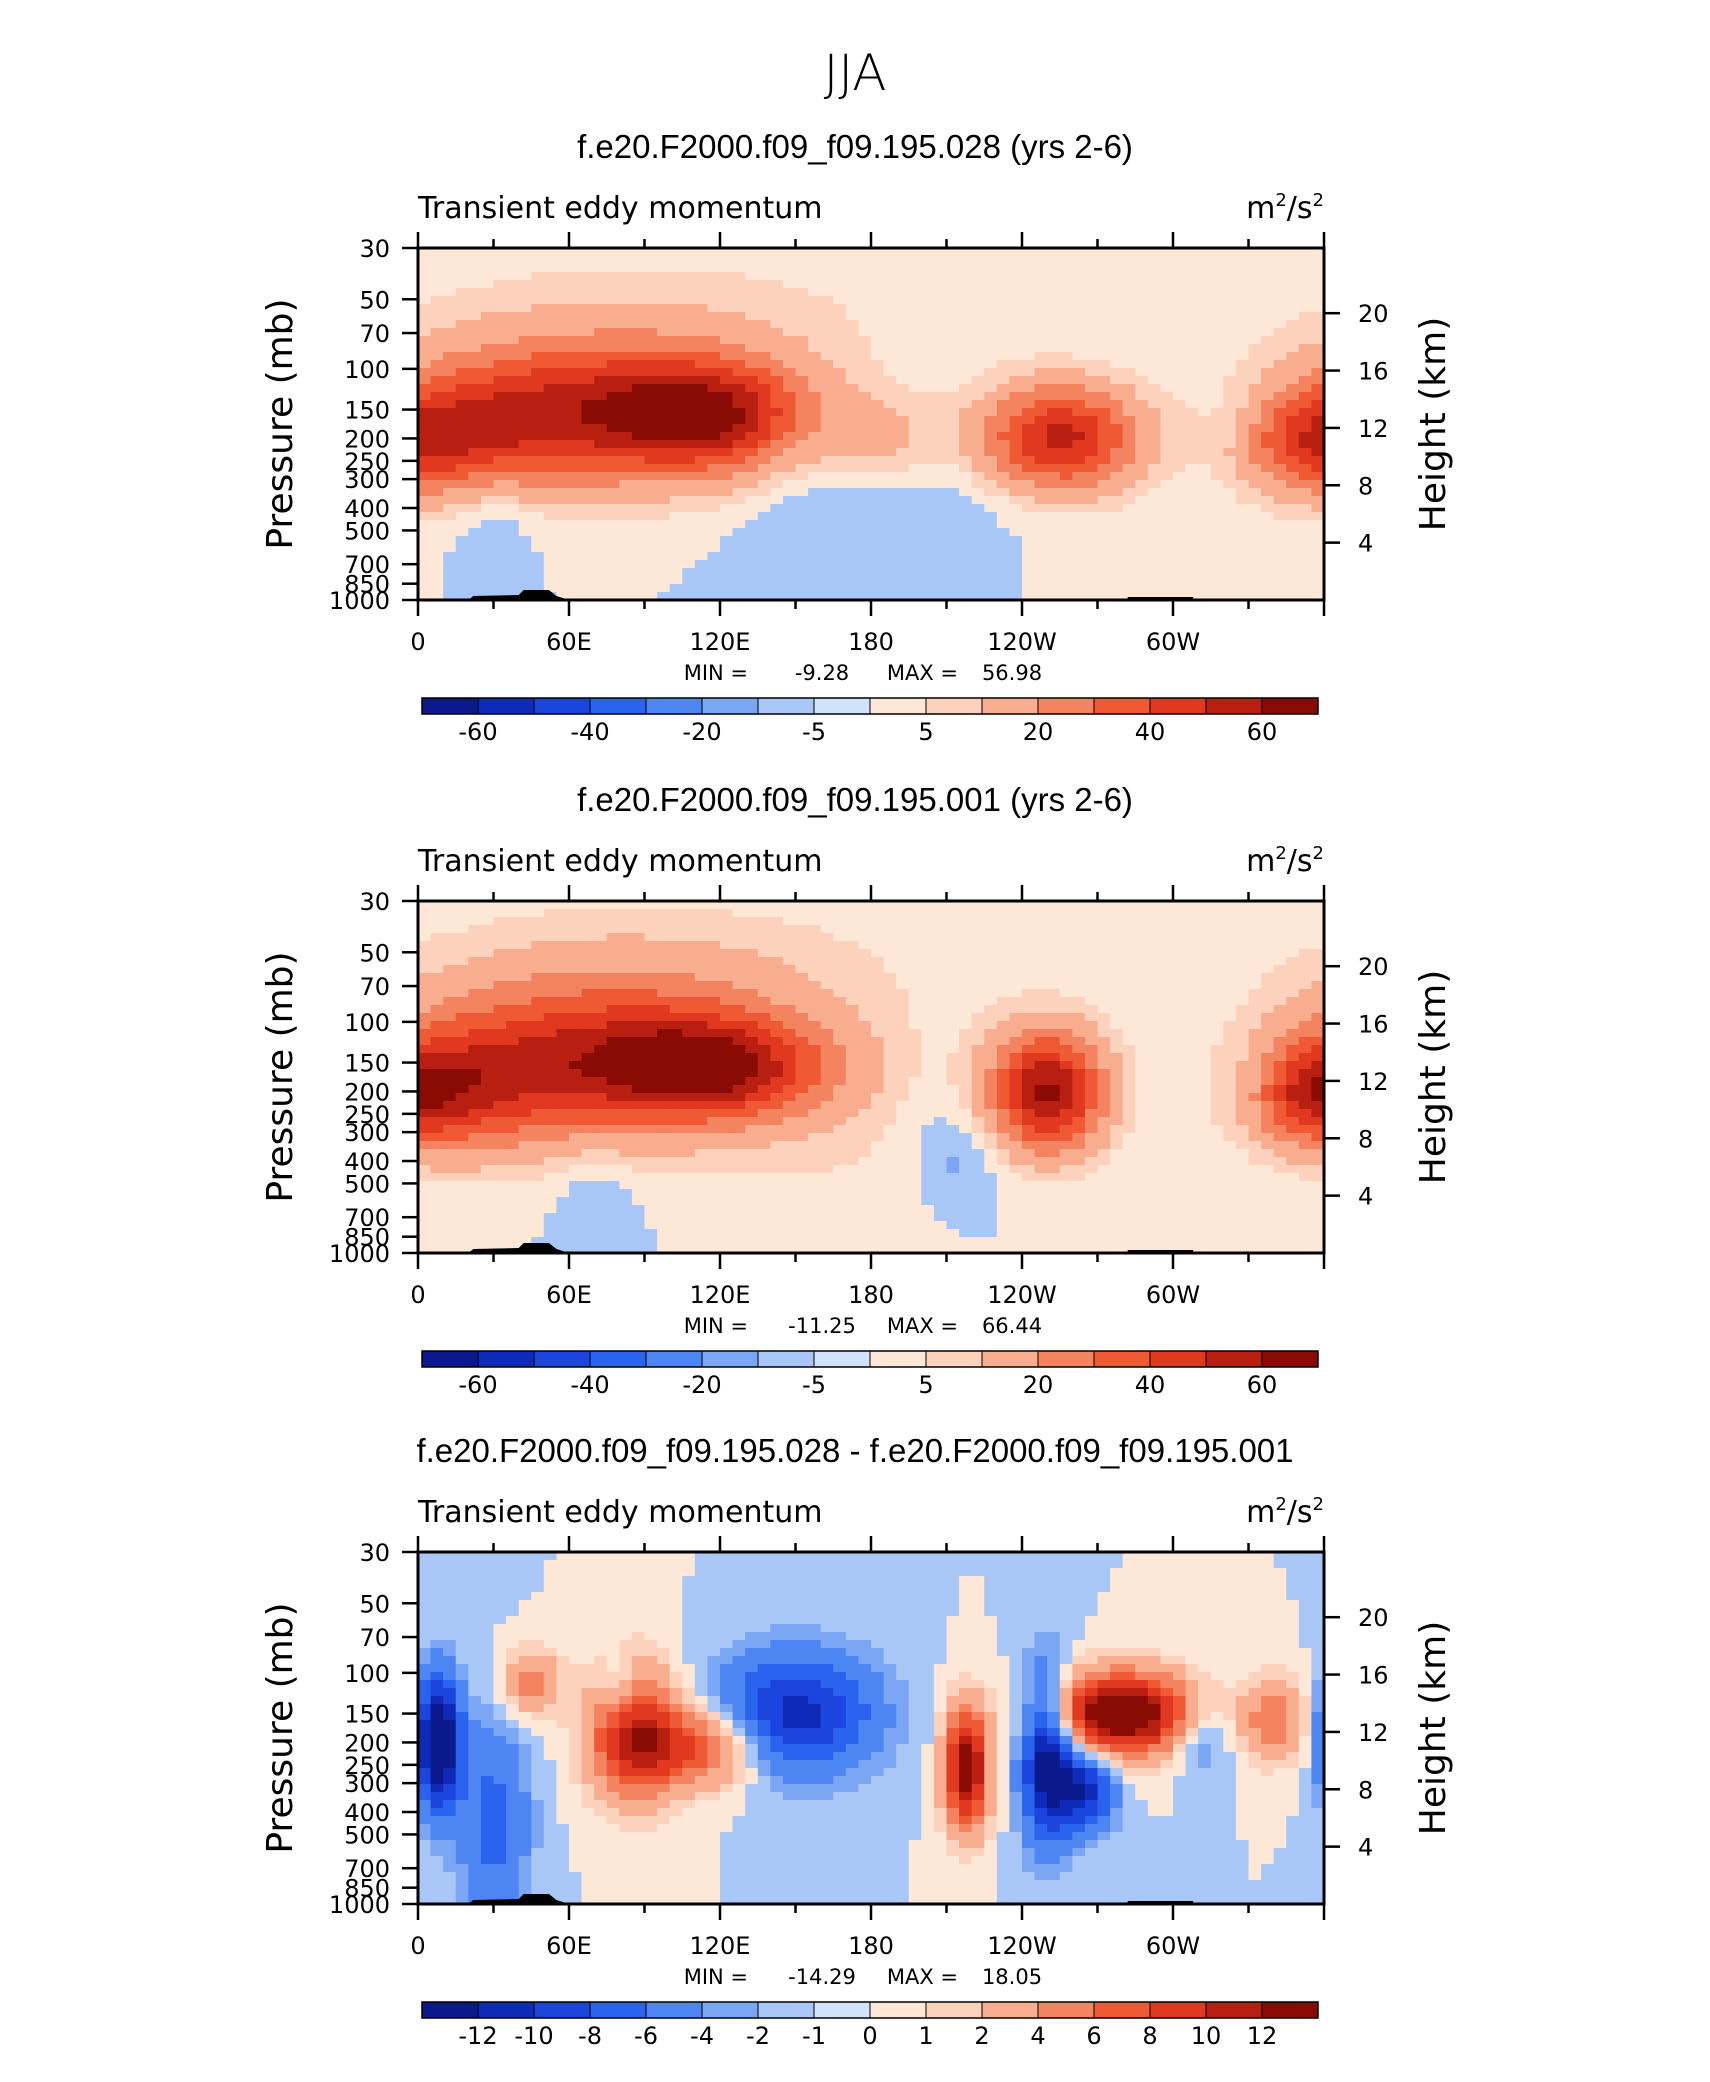 The width and height of the screenshot is (1710, 2082). I want to click on colorbar-box, so click(562, 706).